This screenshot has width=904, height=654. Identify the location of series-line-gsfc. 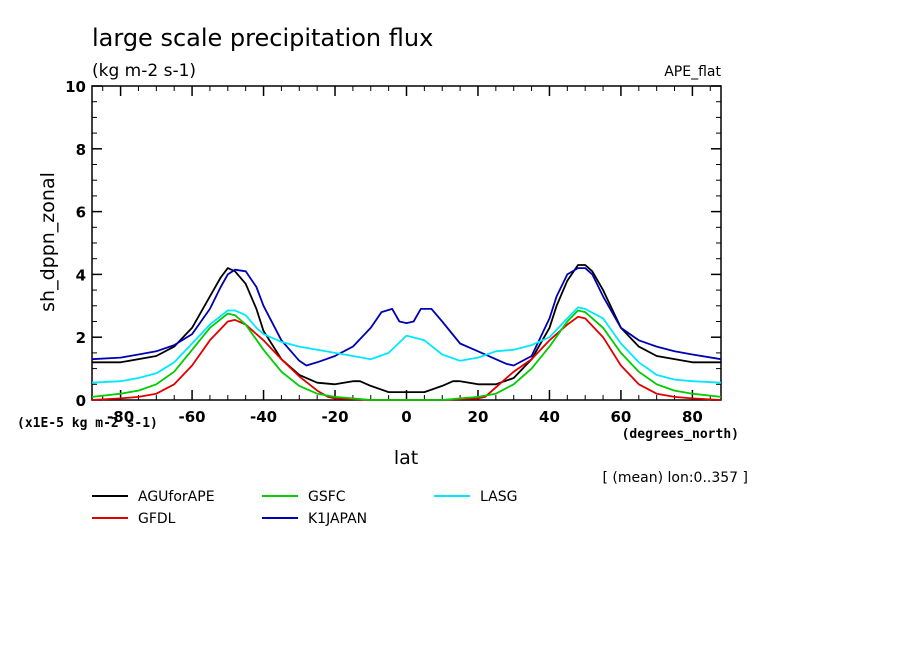
(406, 355).